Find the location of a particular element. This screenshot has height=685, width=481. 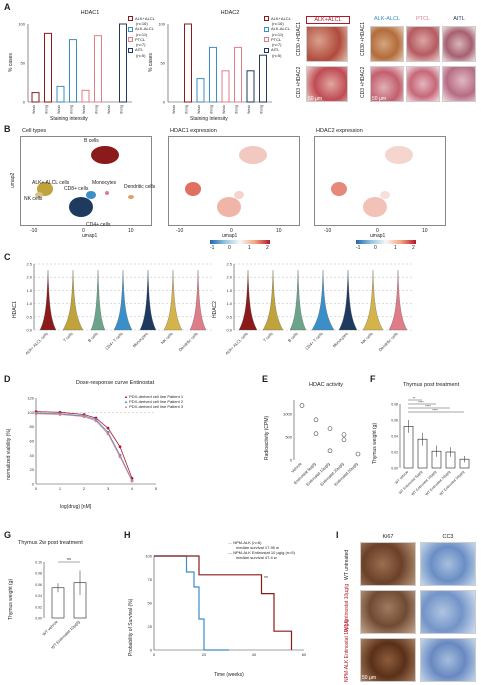

panel-i-scale-bar: 50 µm is located at coordinates (369, 678).